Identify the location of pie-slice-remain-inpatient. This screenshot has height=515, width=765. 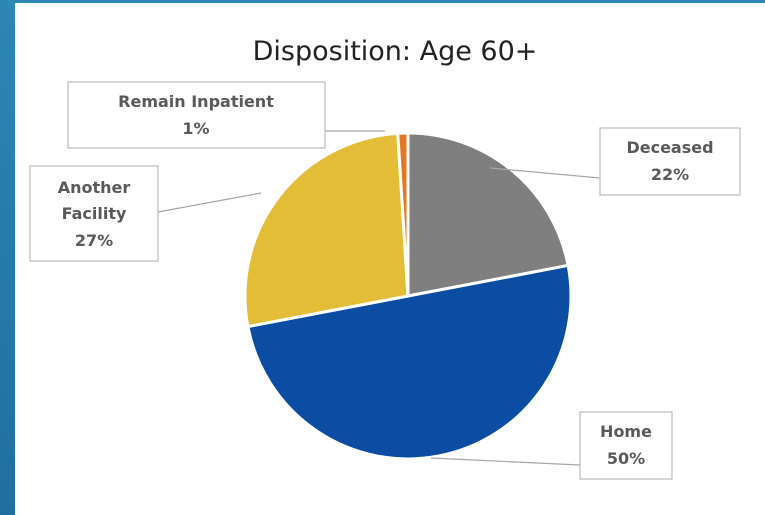
(403, 214).